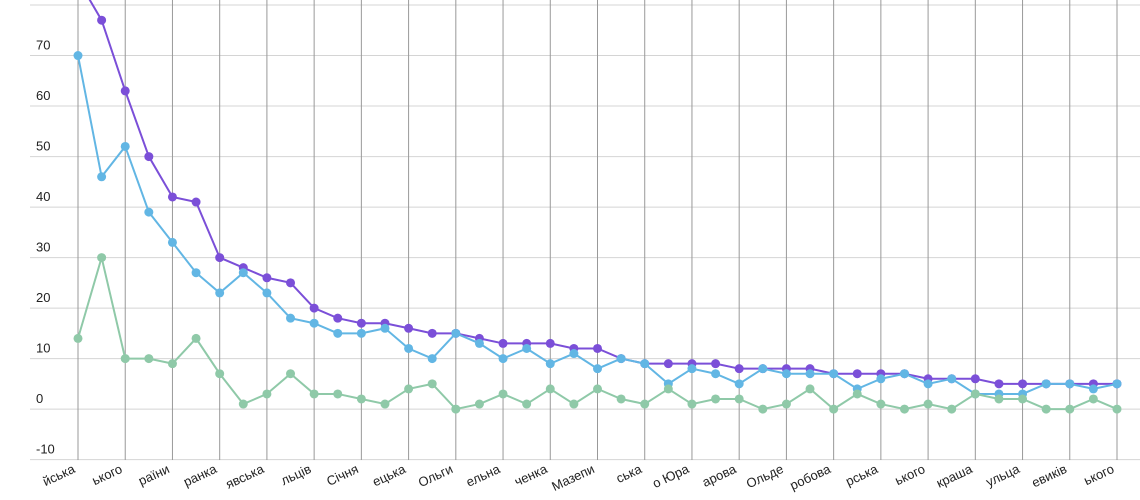  Describe the element at coordinates (572, 477) in the screenshot. I see `x-tick-label: Мазепи` at that location.